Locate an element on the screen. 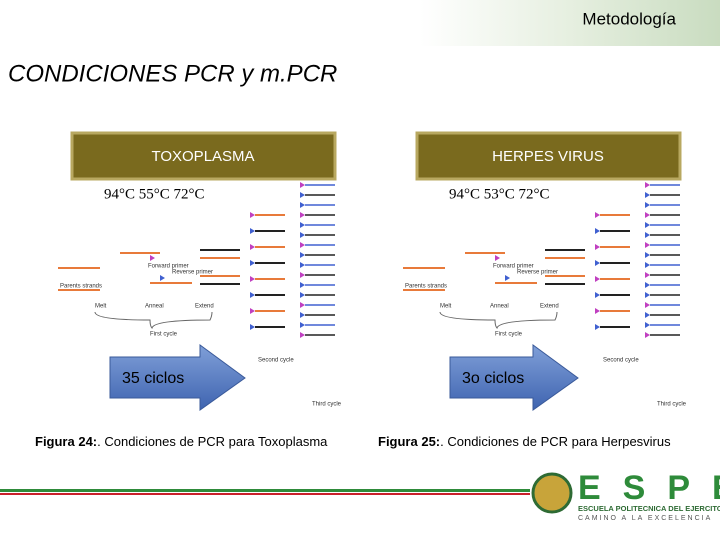 This screenshot has height=545, width=720. temperatures: 94°C 55°C 72°C is located at coordinates (154, 194).